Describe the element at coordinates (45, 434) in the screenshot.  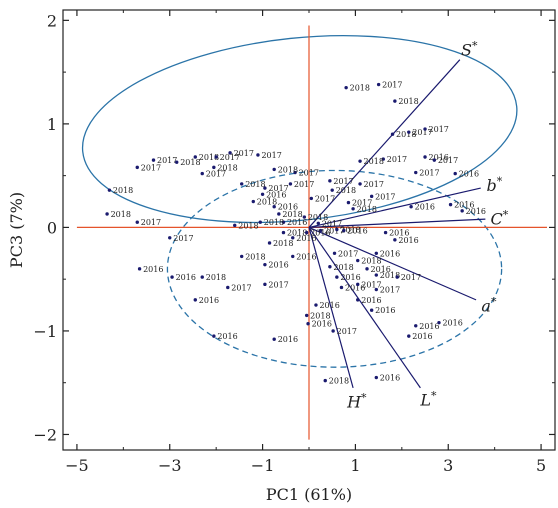
I see `y-tick-label: −2` at that location.